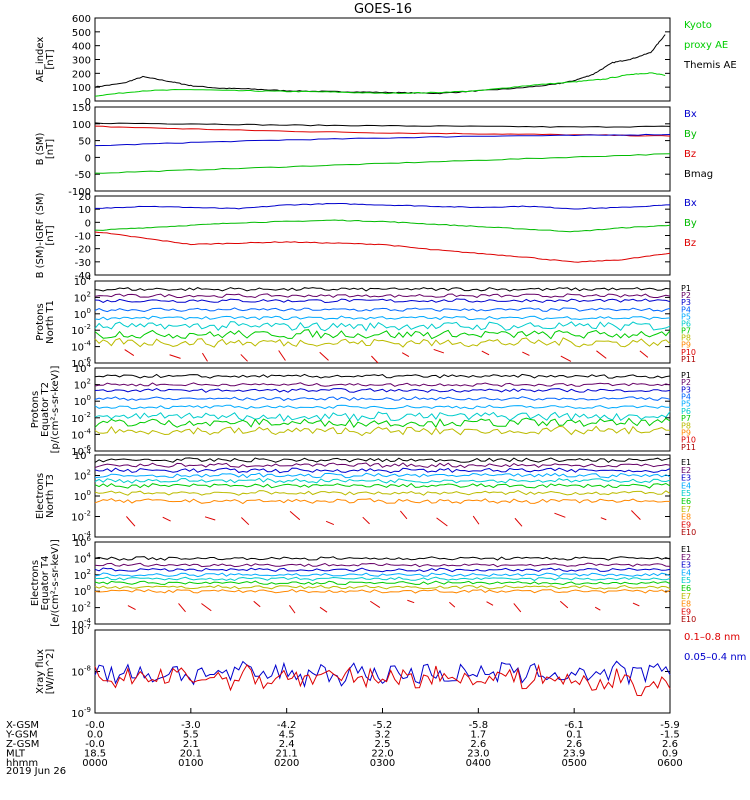  What do you see at coordinates (191, 754) in the screenshot?
I see `footer-value: 20.1` at bounding box center [191, 754].